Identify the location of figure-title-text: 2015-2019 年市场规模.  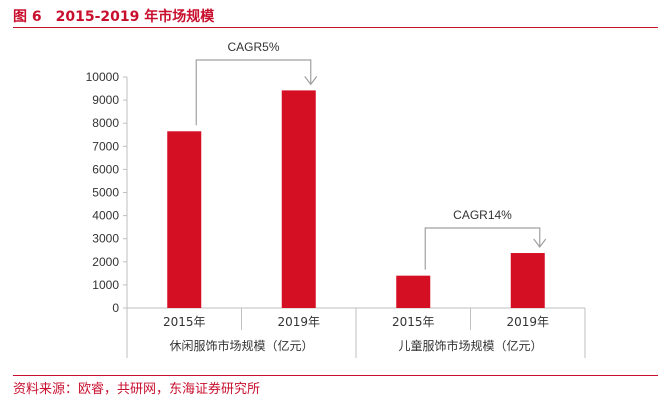
(135, 17).